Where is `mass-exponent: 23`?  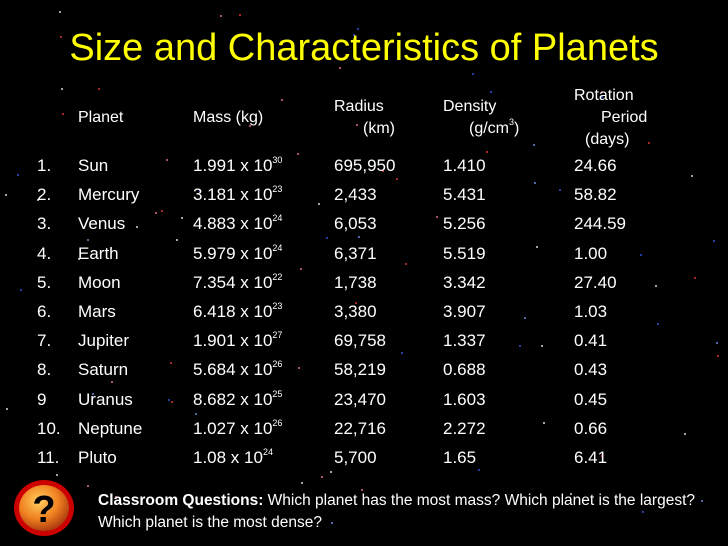
mass-exponent: 23 is located at coordinates (277, 306).